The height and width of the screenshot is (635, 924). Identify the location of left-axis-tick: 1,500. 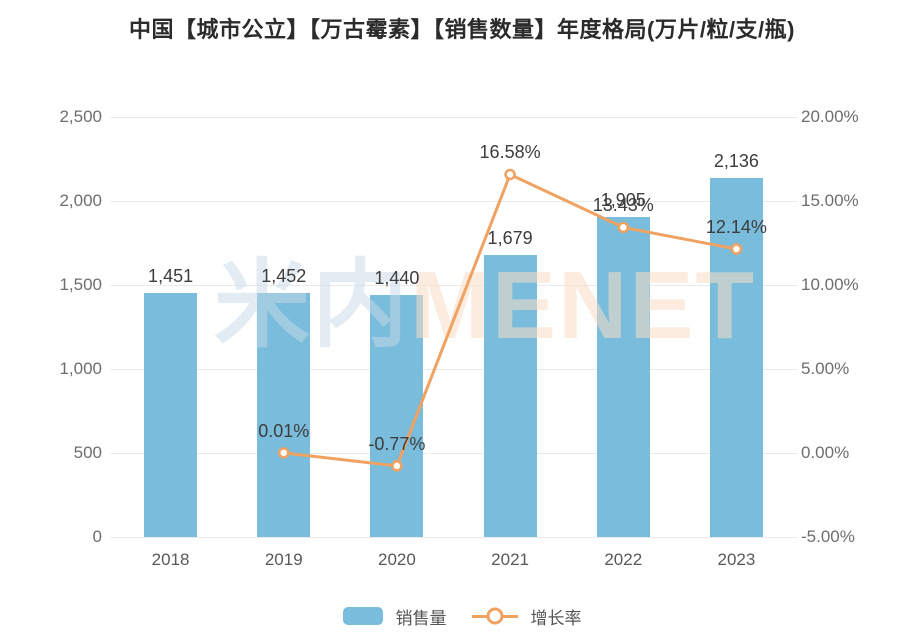
(80, 284).